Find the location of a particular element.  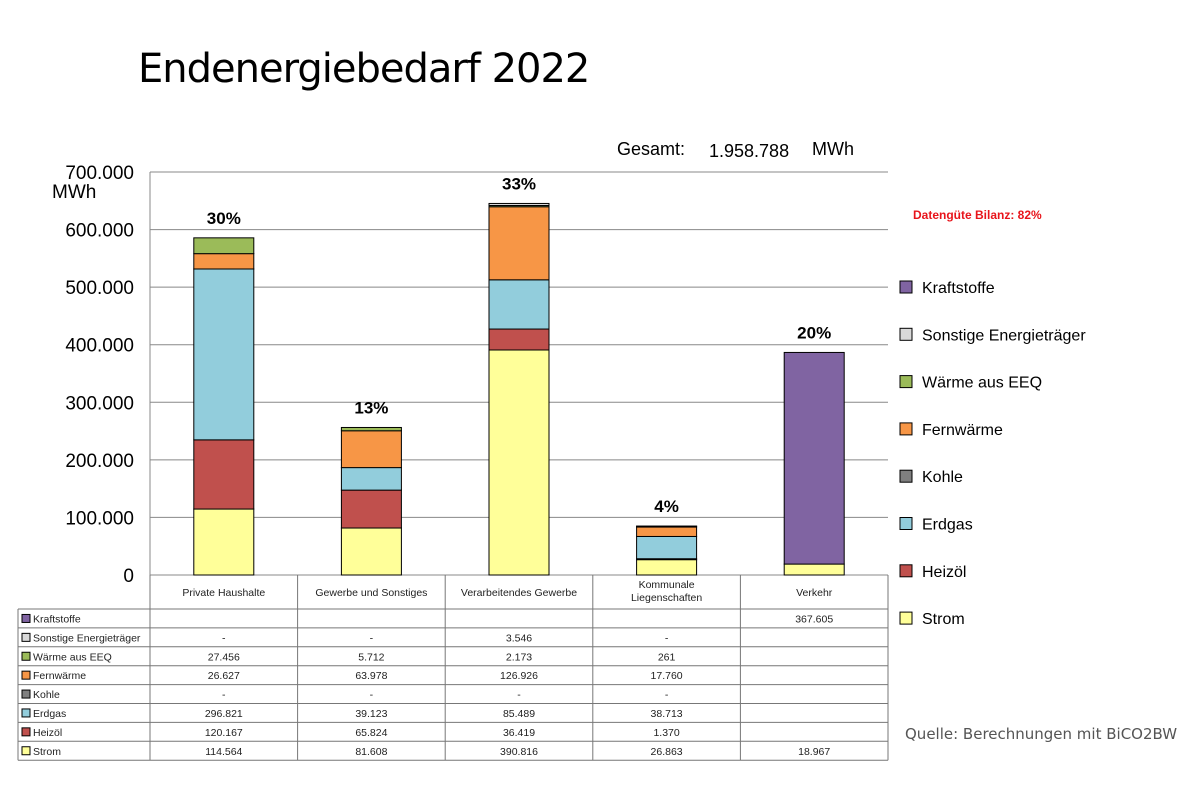

table-cell: 261 is located at coordinates (667, 657).